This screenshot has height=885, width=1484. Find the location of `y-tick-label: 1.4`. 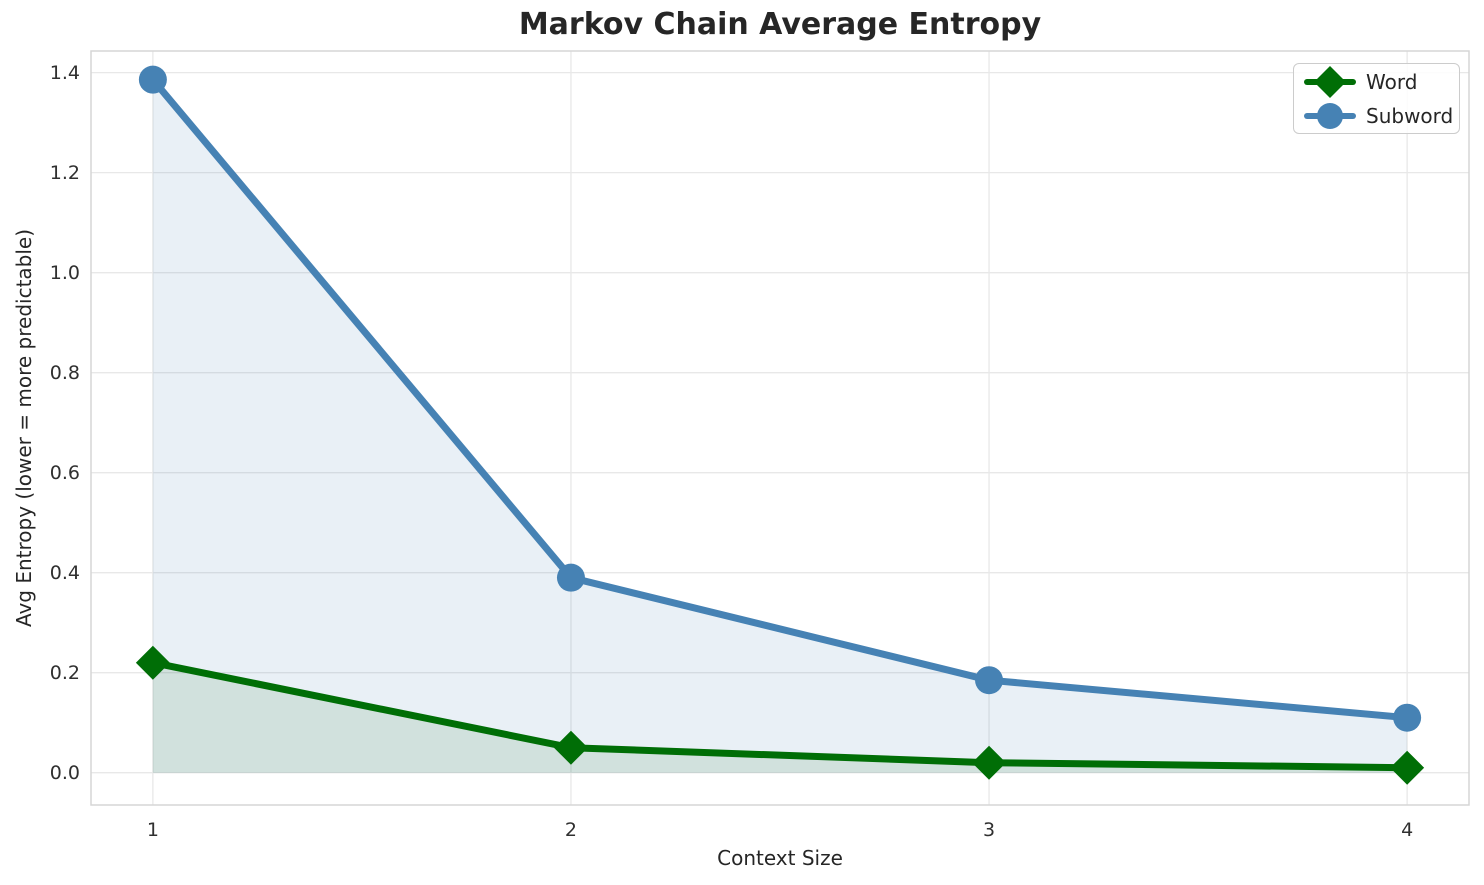

y-tick-label: 1.4 is located at coordinates (64, 72).